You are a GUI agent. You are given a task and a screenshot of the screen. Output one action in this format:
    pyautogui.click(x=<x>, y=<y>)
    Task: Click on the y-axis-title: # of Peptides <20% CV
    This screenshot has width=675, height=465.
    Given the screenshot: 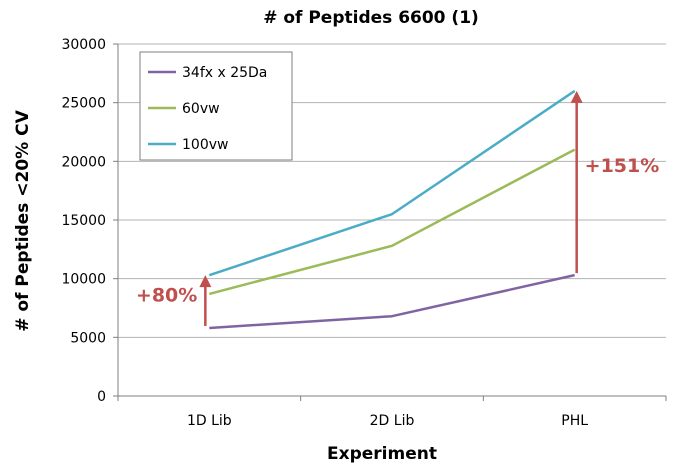 What is the action you would take?
    pyautogui.click(x=23, y=220)
    